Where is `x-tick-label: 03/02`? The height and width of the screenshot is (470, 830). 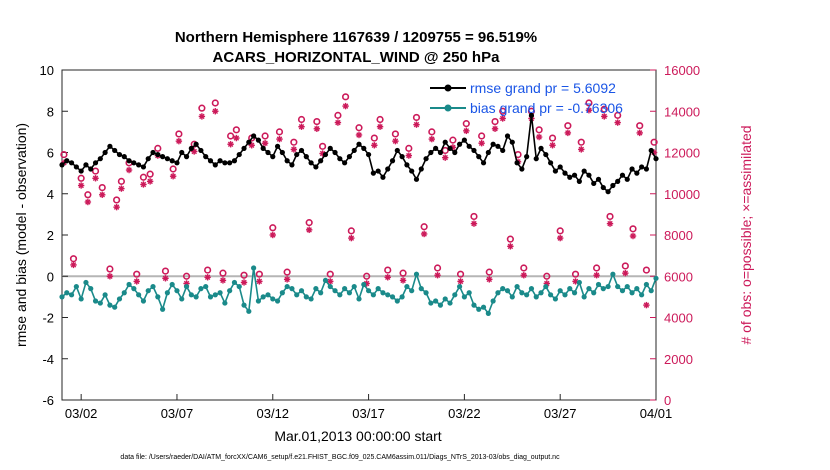
x-tick-label: 03/02 is located at coordinates (81, 413).